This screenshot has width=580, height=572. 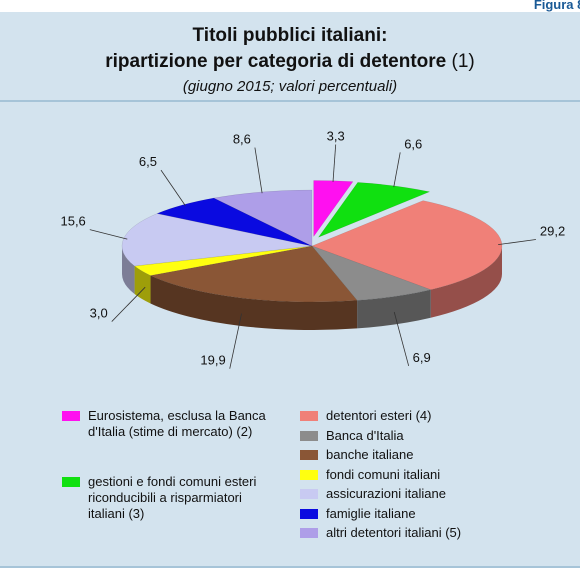 What do you see at coordinates (212, 360) in the screenshot?
I see `data-label: 19,9` at bounding box center [212, 360].